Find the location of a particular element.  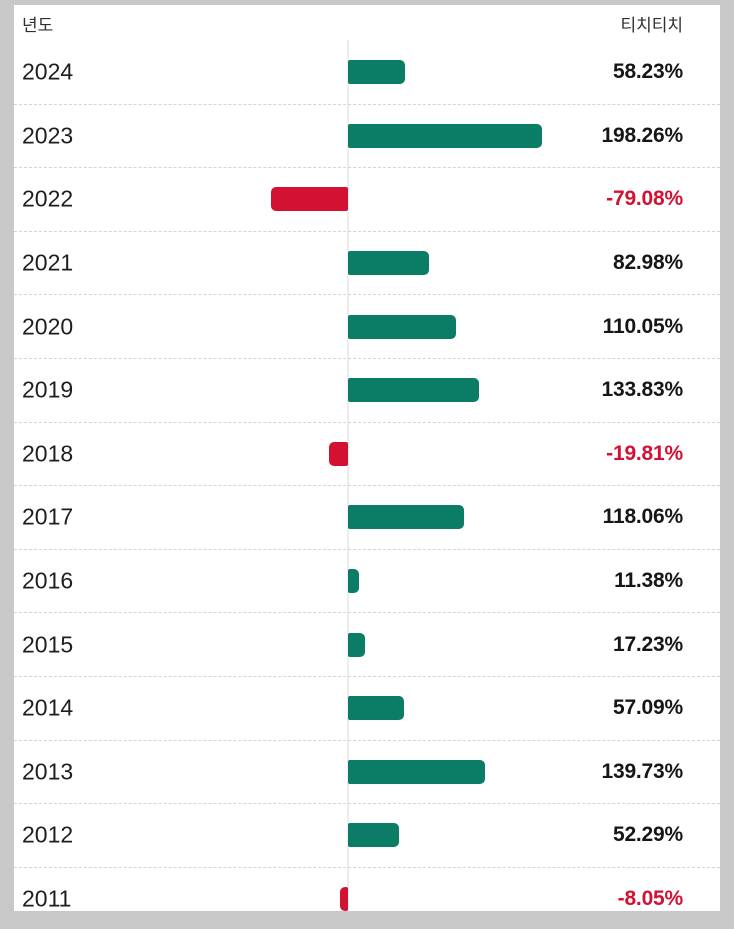

table-row: 2011 -8.05% is located at coordinates (367, 888).